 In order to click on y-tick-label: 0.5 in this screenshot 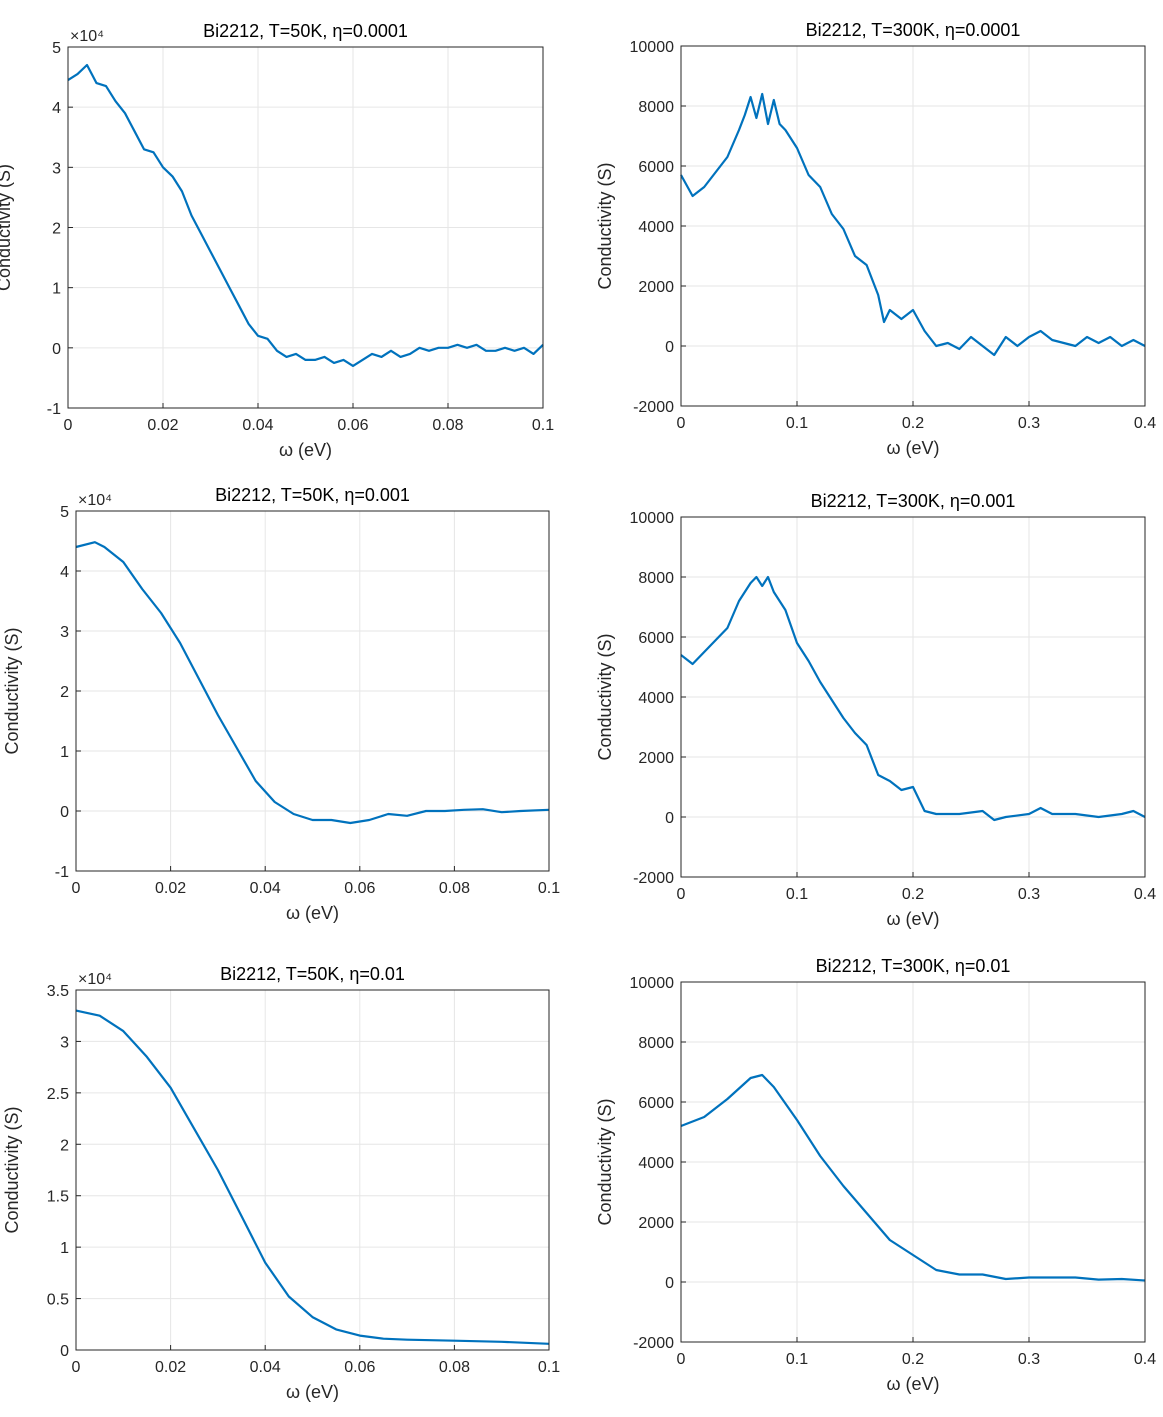, I will do `click(58, 1300)`.